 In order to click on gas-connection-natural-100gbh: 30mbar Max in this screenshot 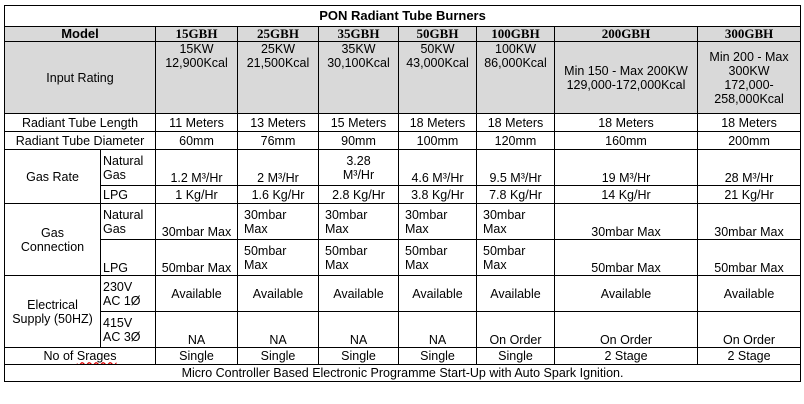, I will do `click(515, 221)`.